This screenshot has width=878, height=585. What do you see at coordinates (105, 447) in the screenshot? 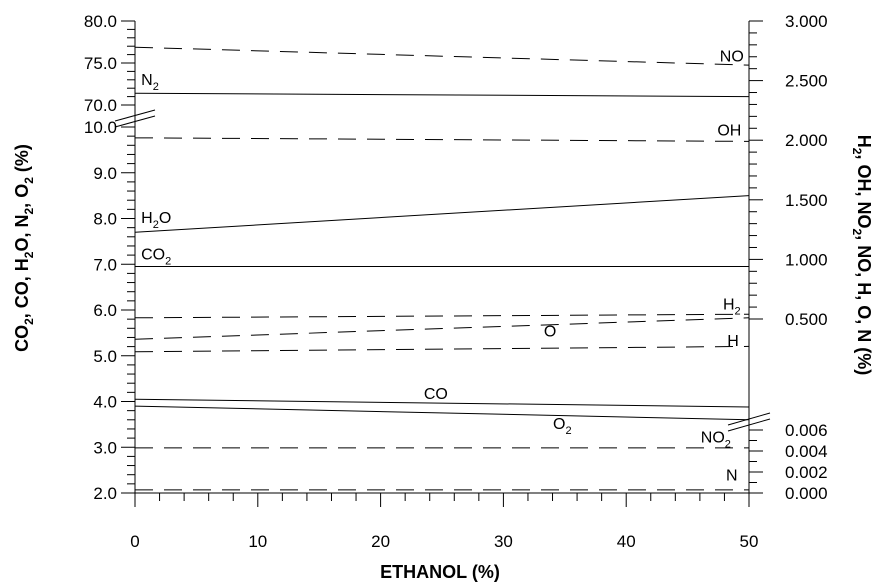
I see `left-tick-label: 3.0` at bounding box center [105, 447].